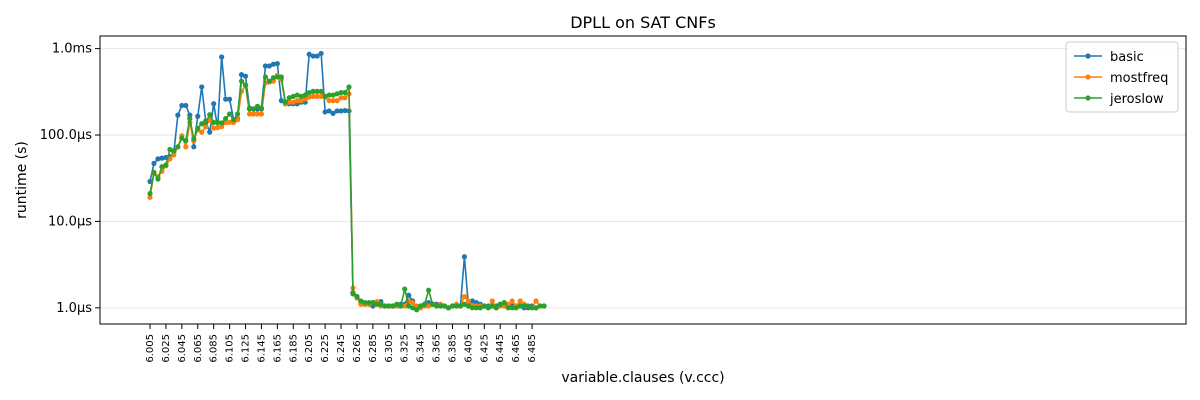  What do you see at coordinates (421, 348) in the screenshot?
I see `x-tick-label: 6.345` at bounding box center [421, 348].